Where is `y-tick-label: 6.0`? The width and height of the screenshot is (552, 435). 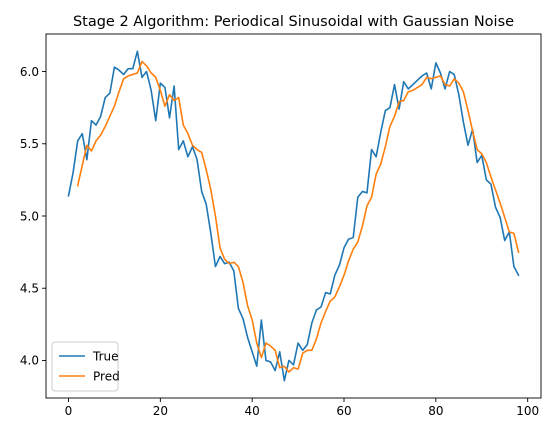
y-tick-label: 6.0 is located at coordinates (29, 72).